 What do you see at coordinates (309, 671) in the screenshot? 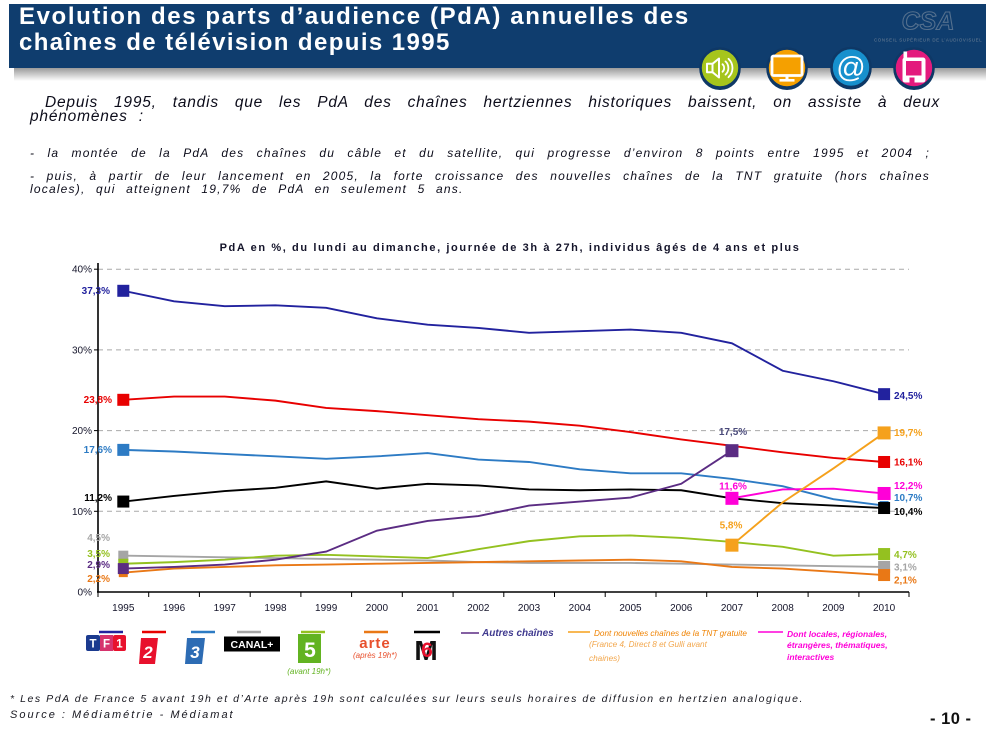
I see `svg-text: (avant 19h*)` at bounding box center [309, 671].